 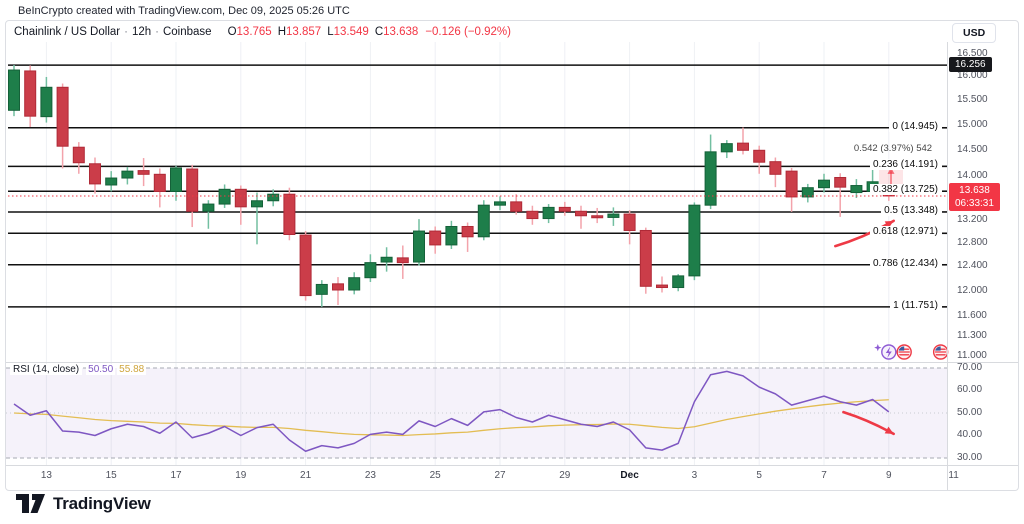 I want to click on bar-countdown: 06:33:31, so click(x=974, y=203).